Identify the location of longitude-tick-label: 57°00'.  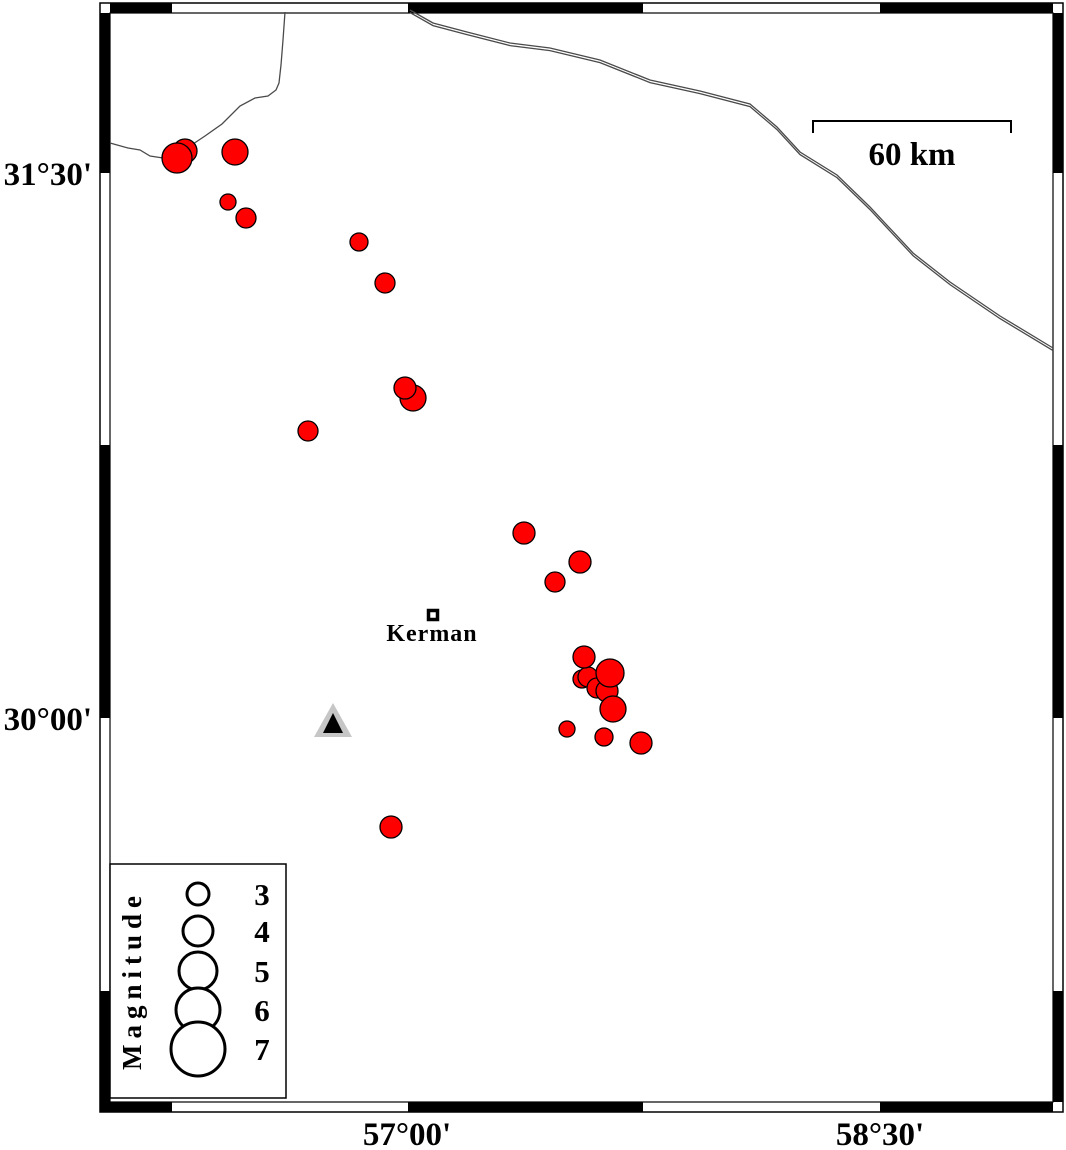
(407, 1133).